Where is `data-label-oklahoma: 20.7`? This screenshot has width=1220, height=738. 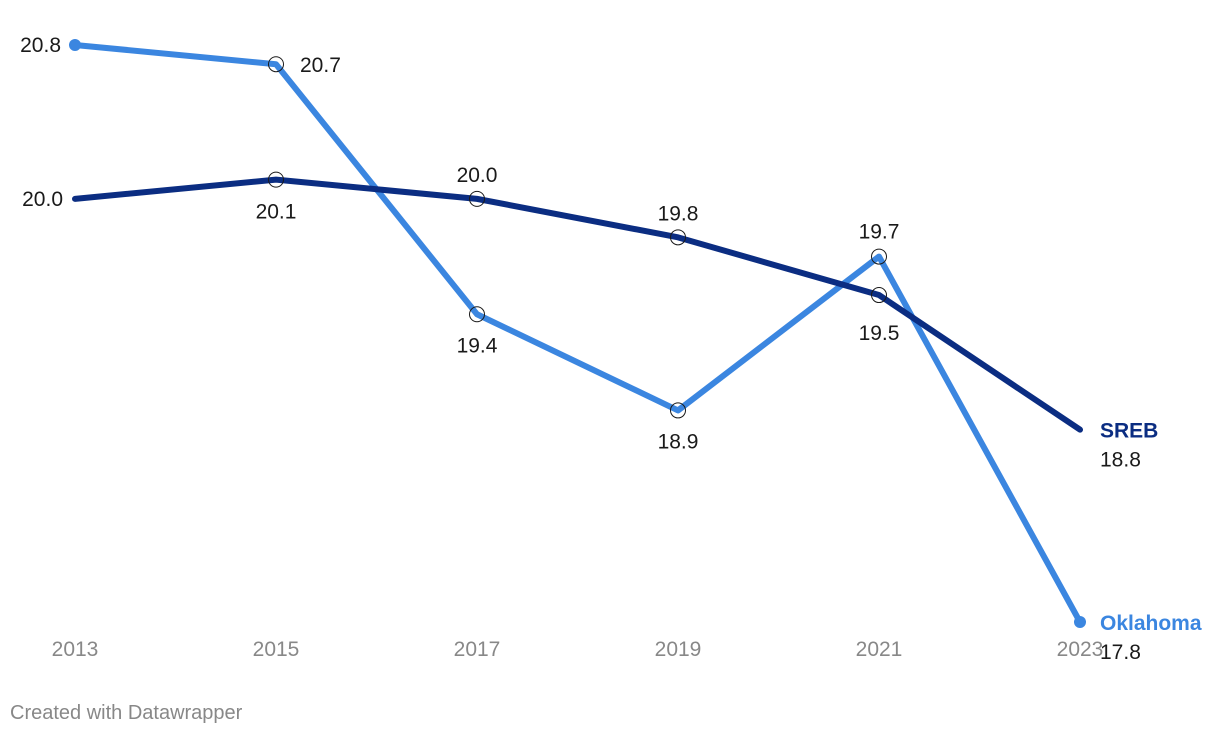 data-label-oklahoma: 20.7 is located at coordinates (320, 65).